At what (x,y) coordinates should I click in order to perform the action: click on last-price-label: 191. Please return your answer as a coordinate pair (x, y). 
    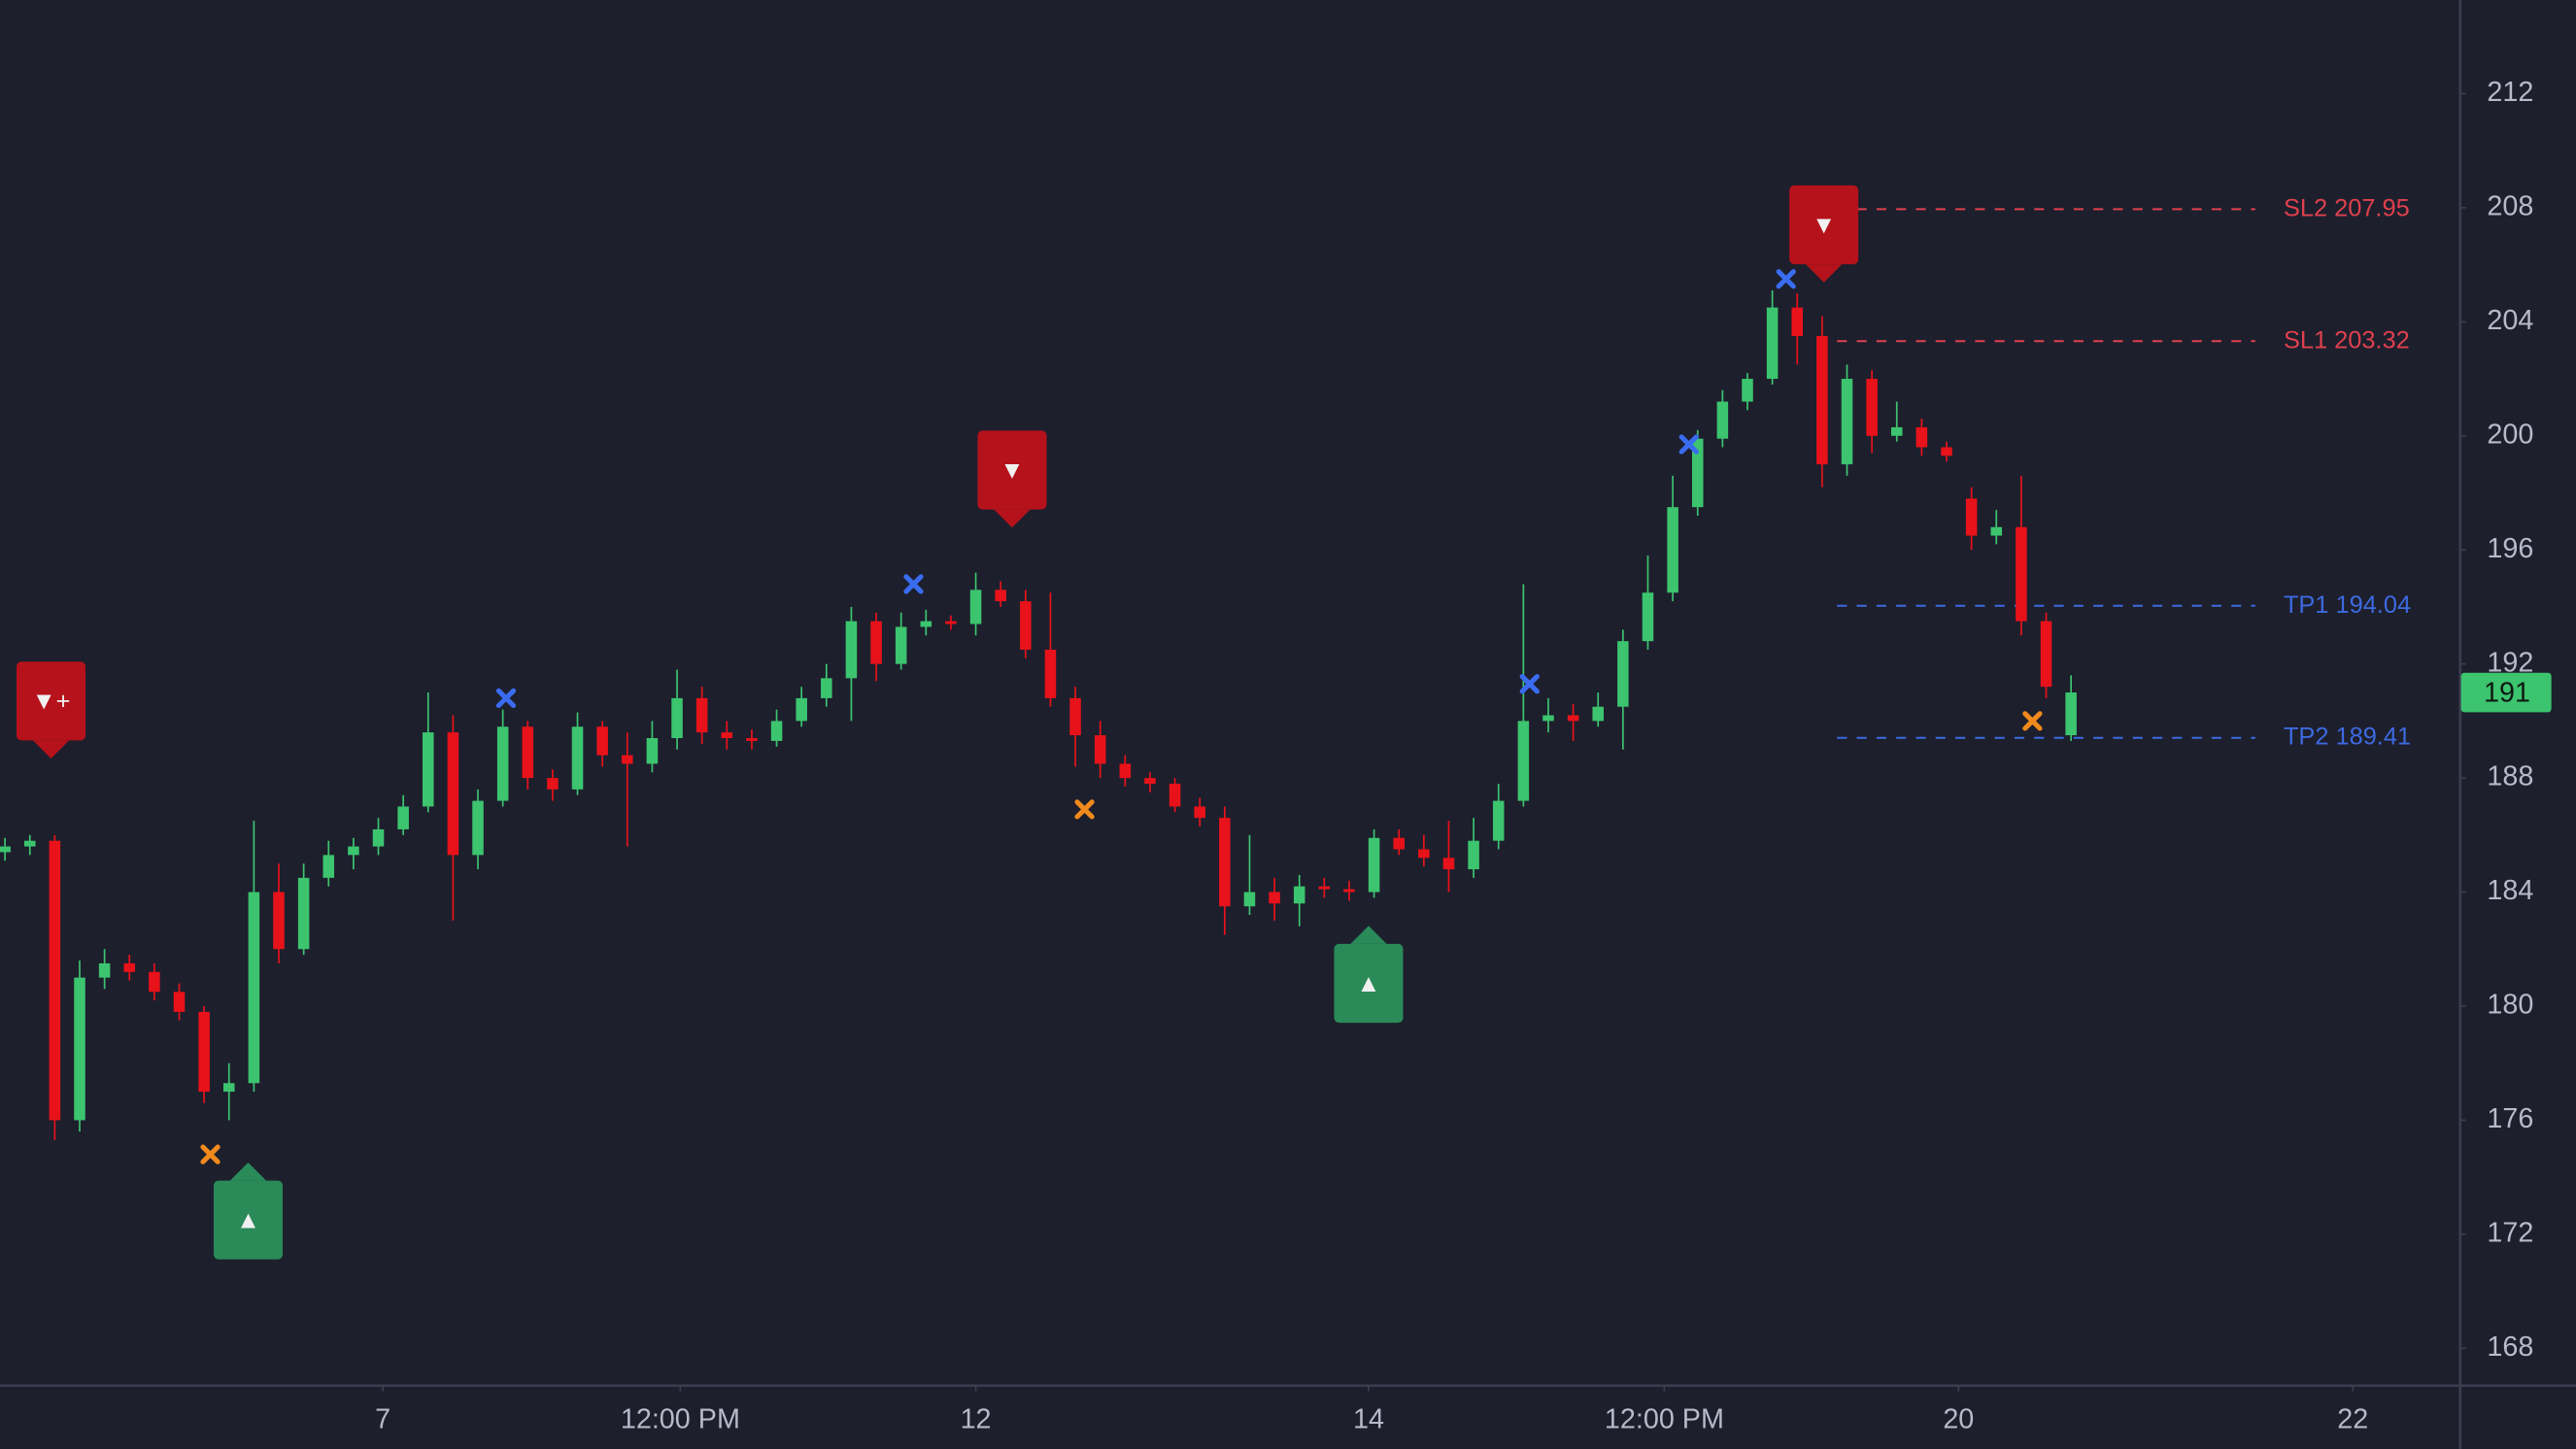
    Looking at the image, I should click on (2507, 693).